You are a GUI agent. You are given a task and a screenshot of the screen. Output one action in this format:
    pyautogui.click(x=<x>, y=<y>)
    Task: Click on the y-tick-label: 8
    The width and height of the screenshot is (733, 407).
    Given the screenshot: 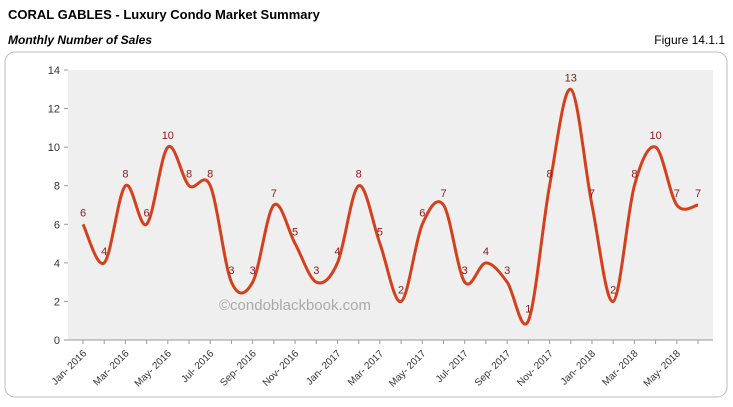 What is the action you would take?
    pyautogui.click(x=57, y=187)
    